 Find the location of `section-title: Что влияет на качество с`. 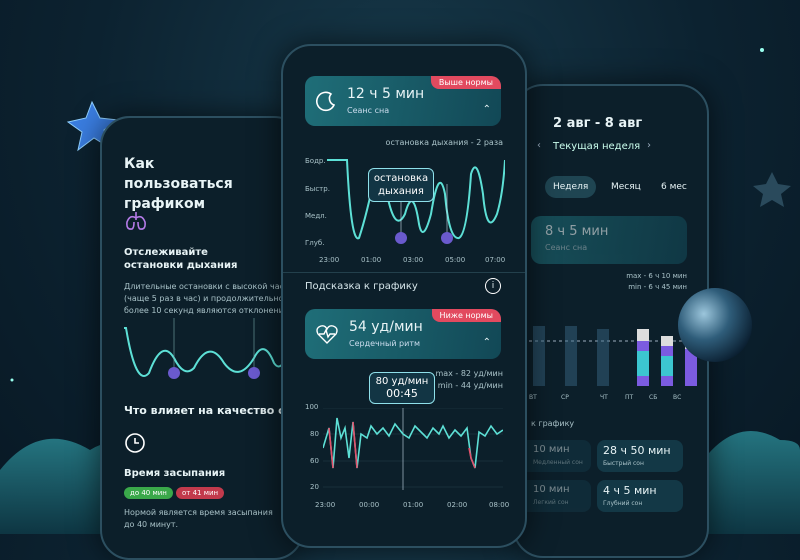

section-title: Что влияет на качество с is located at coordinates (204, 410).